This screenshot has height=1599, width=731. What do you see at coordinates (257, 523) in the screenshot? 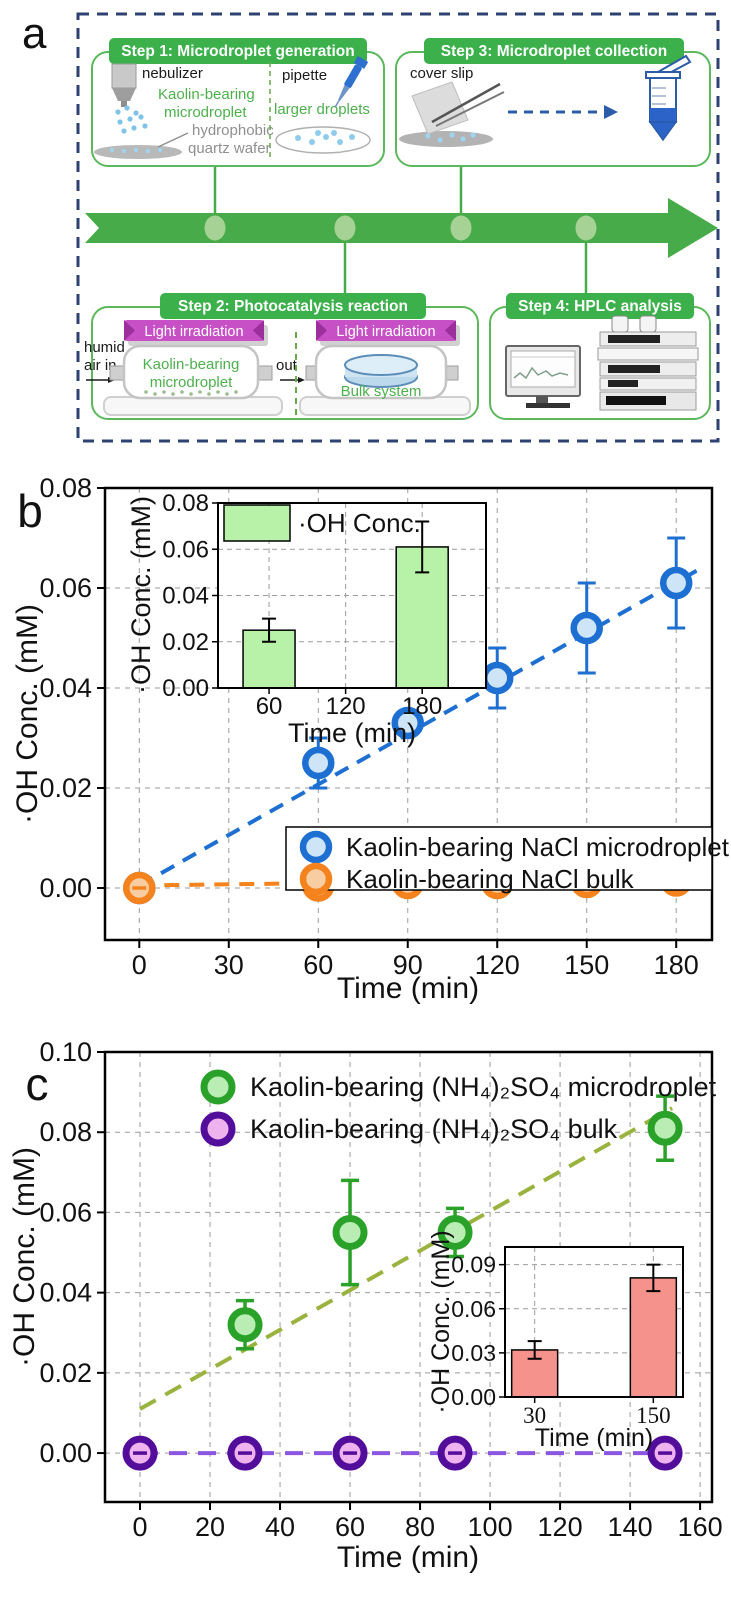
I see `inset-legend-swatch` at bounding box center [257, 523].